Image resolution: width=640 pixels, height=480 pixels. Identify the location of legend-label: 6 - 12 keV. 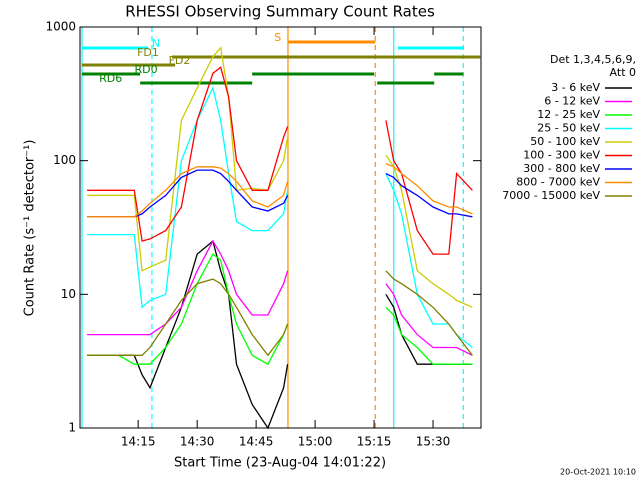
(572, 101).